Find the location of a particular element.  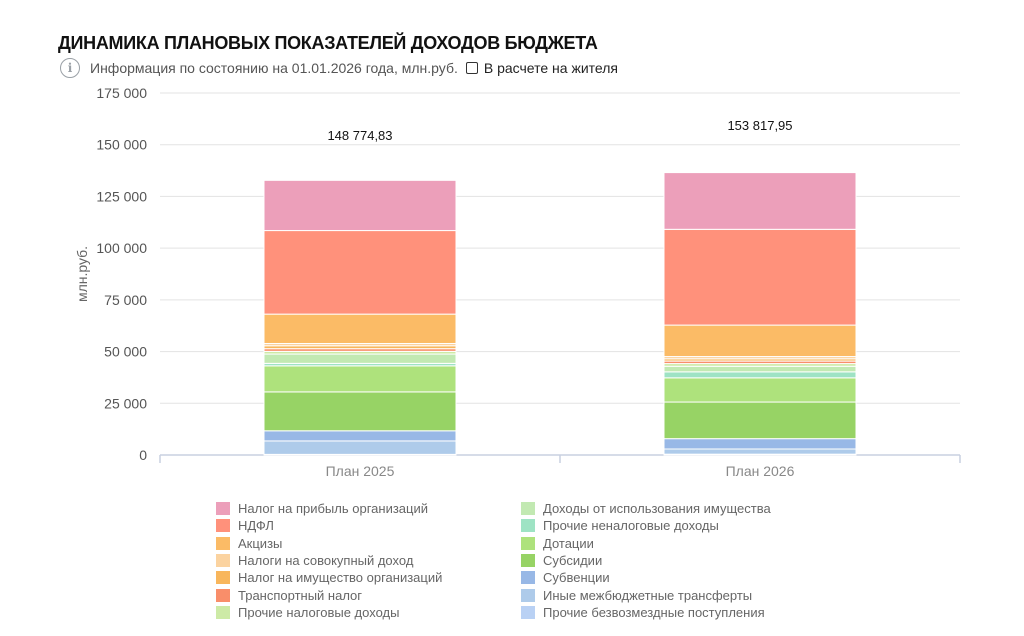

legend-item: Налог на имущество организаций is located at coordinates (368, 577).